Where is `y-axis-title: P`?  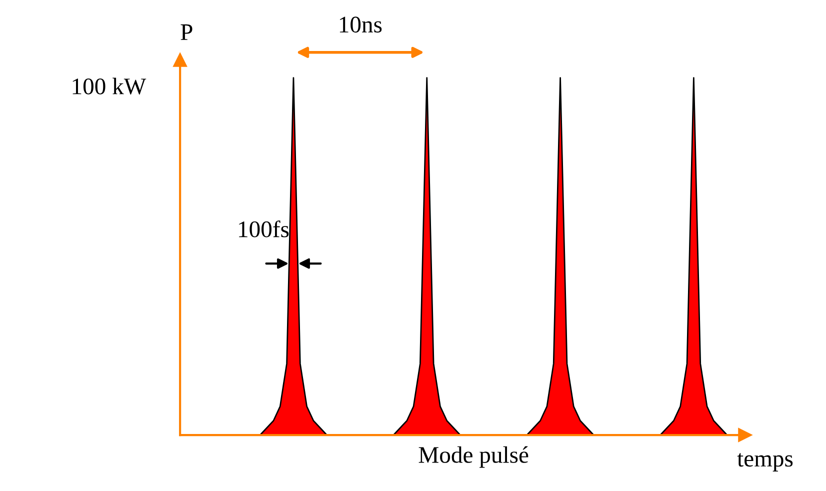
y-axis-title: P is located at coordinates (186, 32).